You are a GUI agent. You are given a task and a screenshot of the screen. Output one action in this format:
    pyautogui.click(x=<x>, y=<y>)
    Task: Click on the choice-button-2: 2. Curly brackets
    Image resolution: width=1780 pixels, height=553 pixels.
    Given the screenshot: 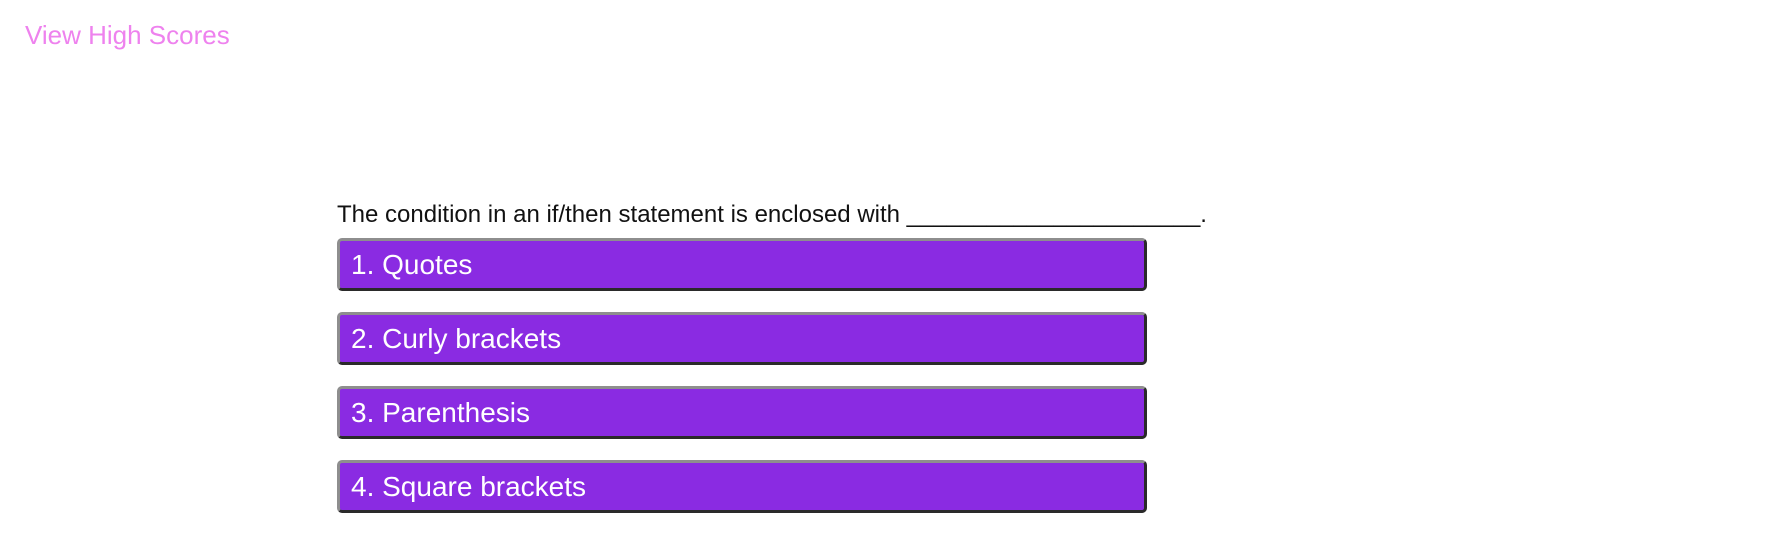 What is the action you would take?
    pyautogui.click(x=742, y=338)
    